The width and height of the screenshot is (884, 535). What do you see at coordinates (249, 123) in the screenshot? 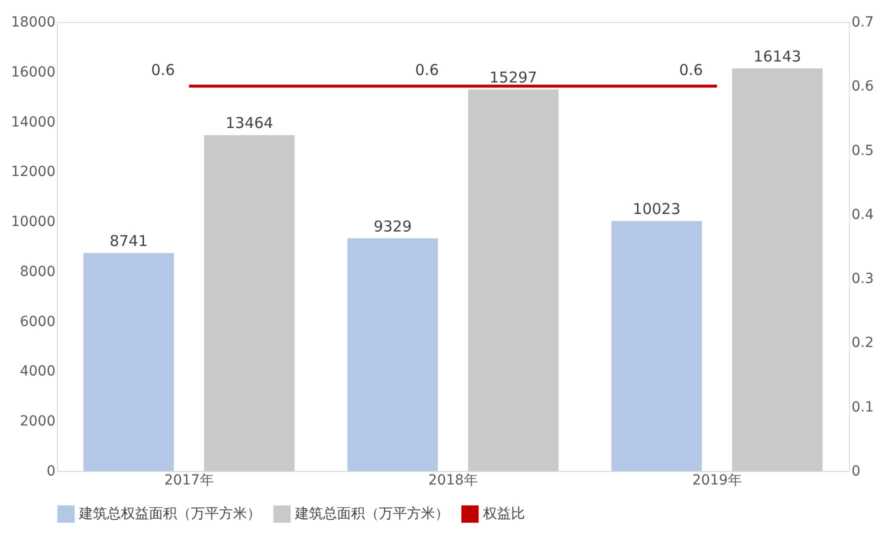
I see `data-label: 13464` at bounding box center [249, 123].